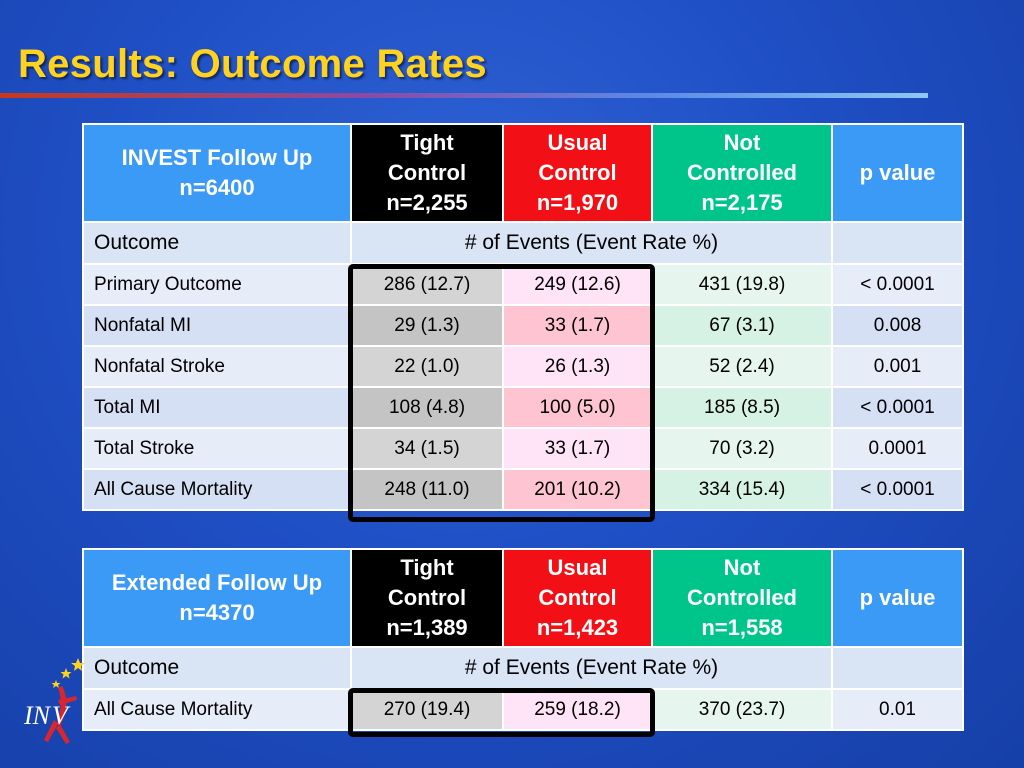  What do you see at coordinates (577, 173) in the screenshot?
I see `header-usual-control: Usual Control n=1,970` at bounding box center [577, 173].